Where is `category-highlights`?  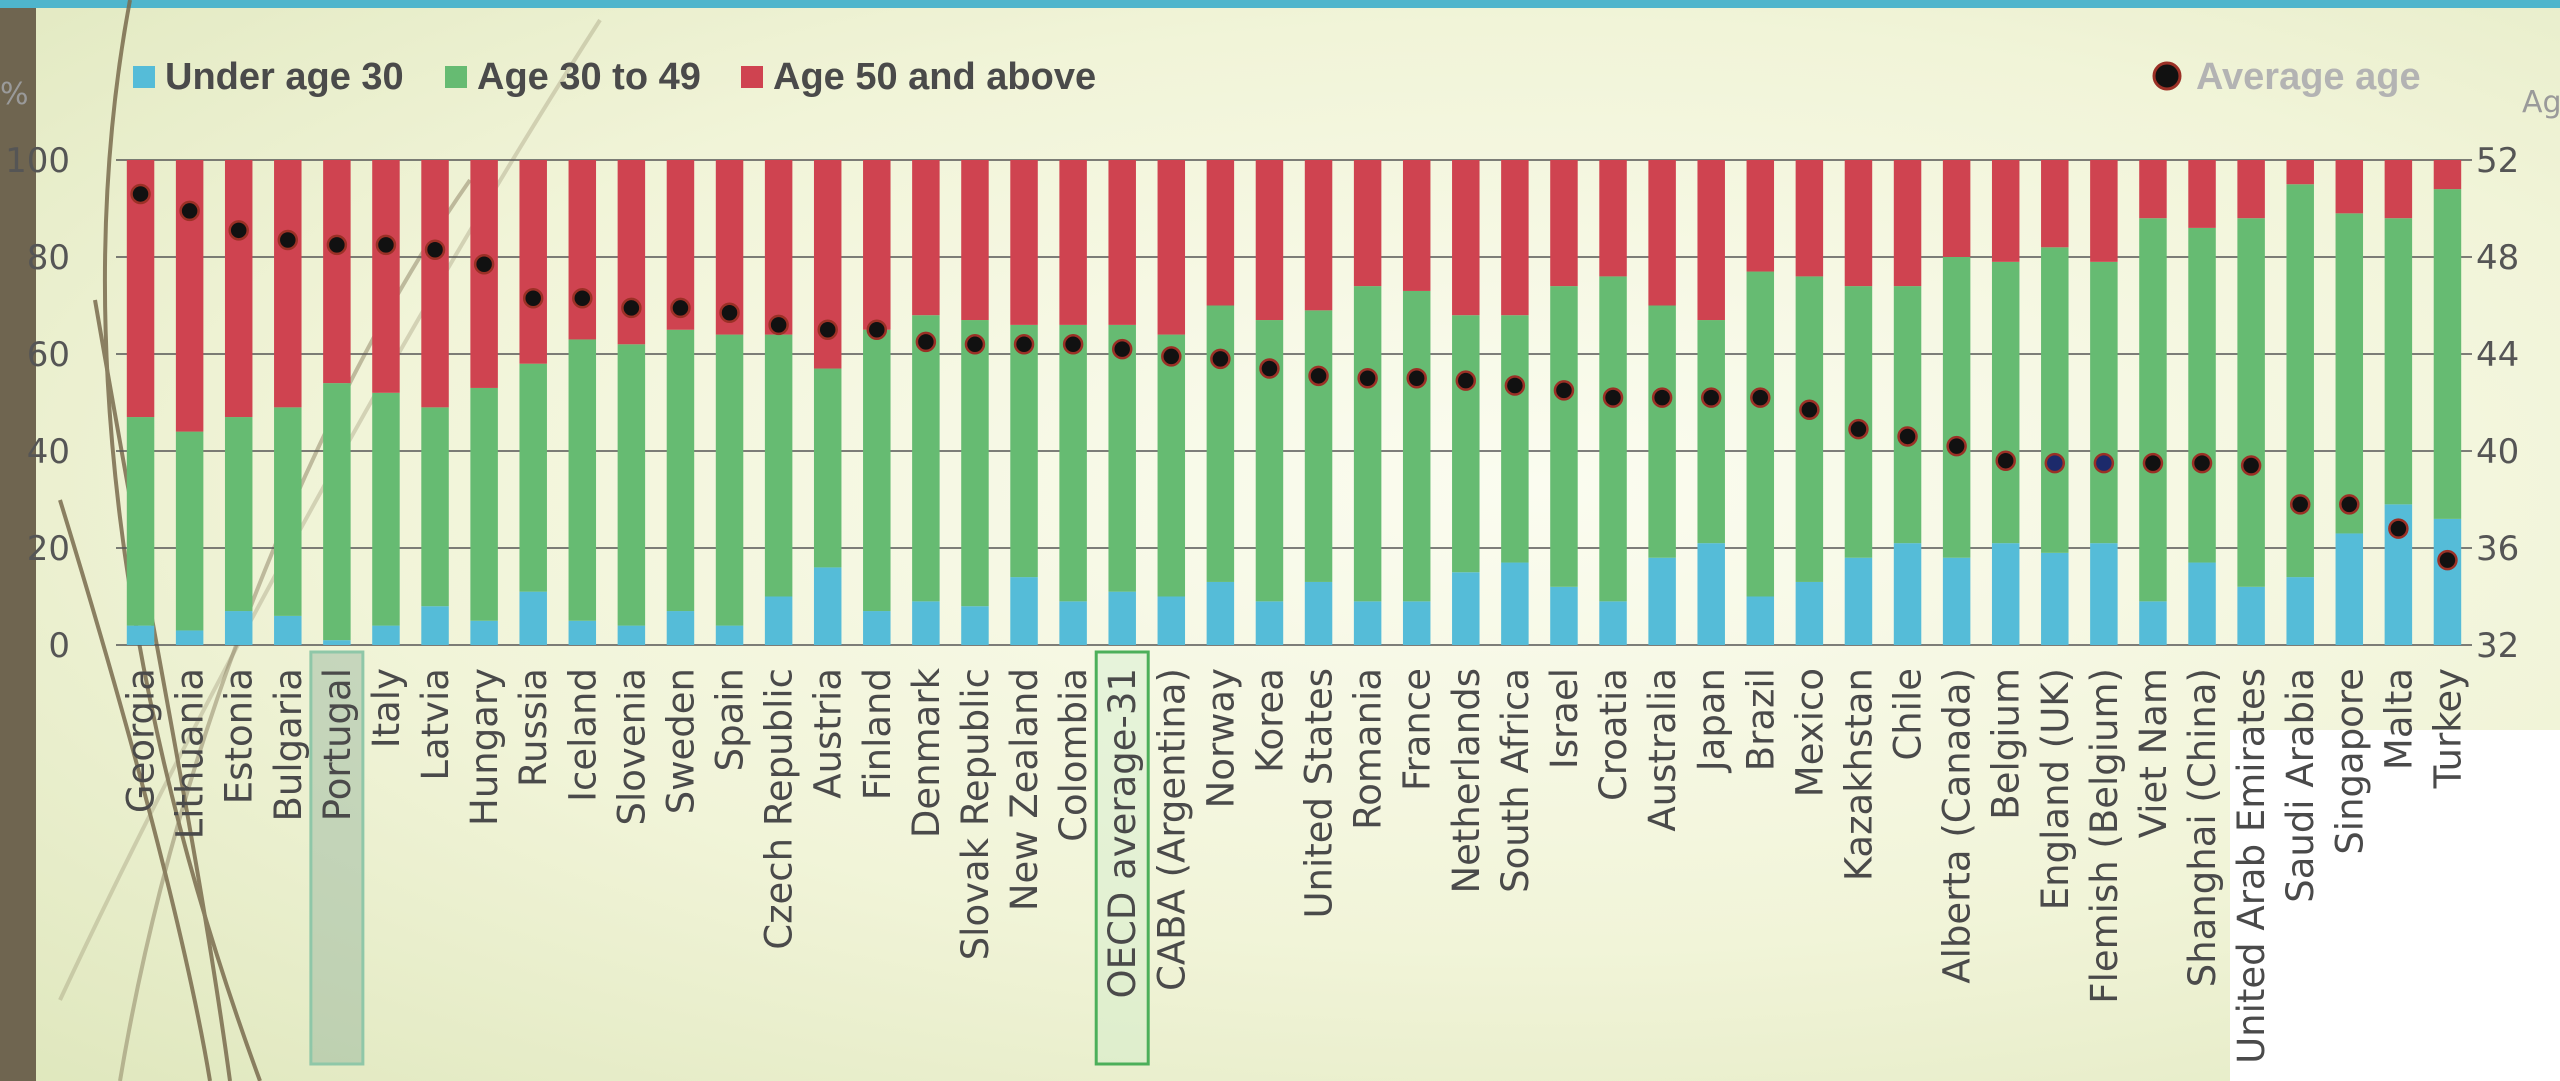 category-highlights is located at coordinates (729, 858).